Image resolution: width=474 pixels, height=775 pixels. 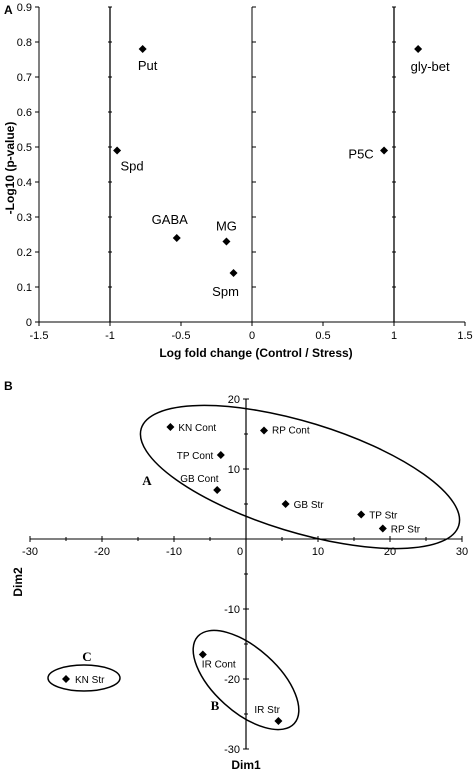 I want to click on panel-a-x-tick-label: 1.5, so click(x=464, y=336).